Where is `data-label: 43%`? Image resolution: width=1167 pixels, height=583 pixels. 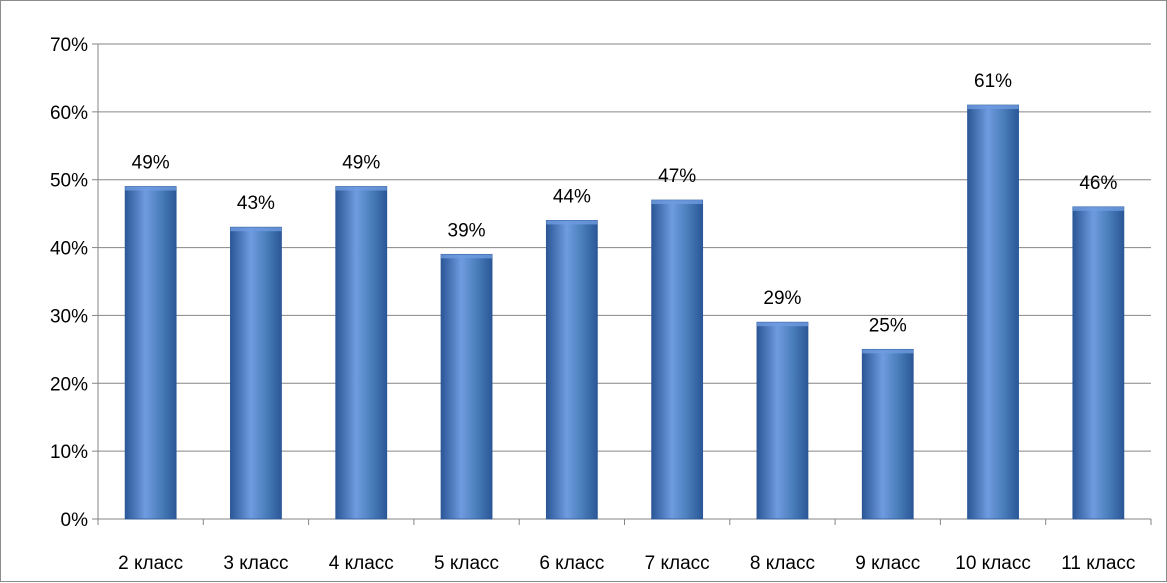 data-label: 43% is located at coordinates (256, 203).